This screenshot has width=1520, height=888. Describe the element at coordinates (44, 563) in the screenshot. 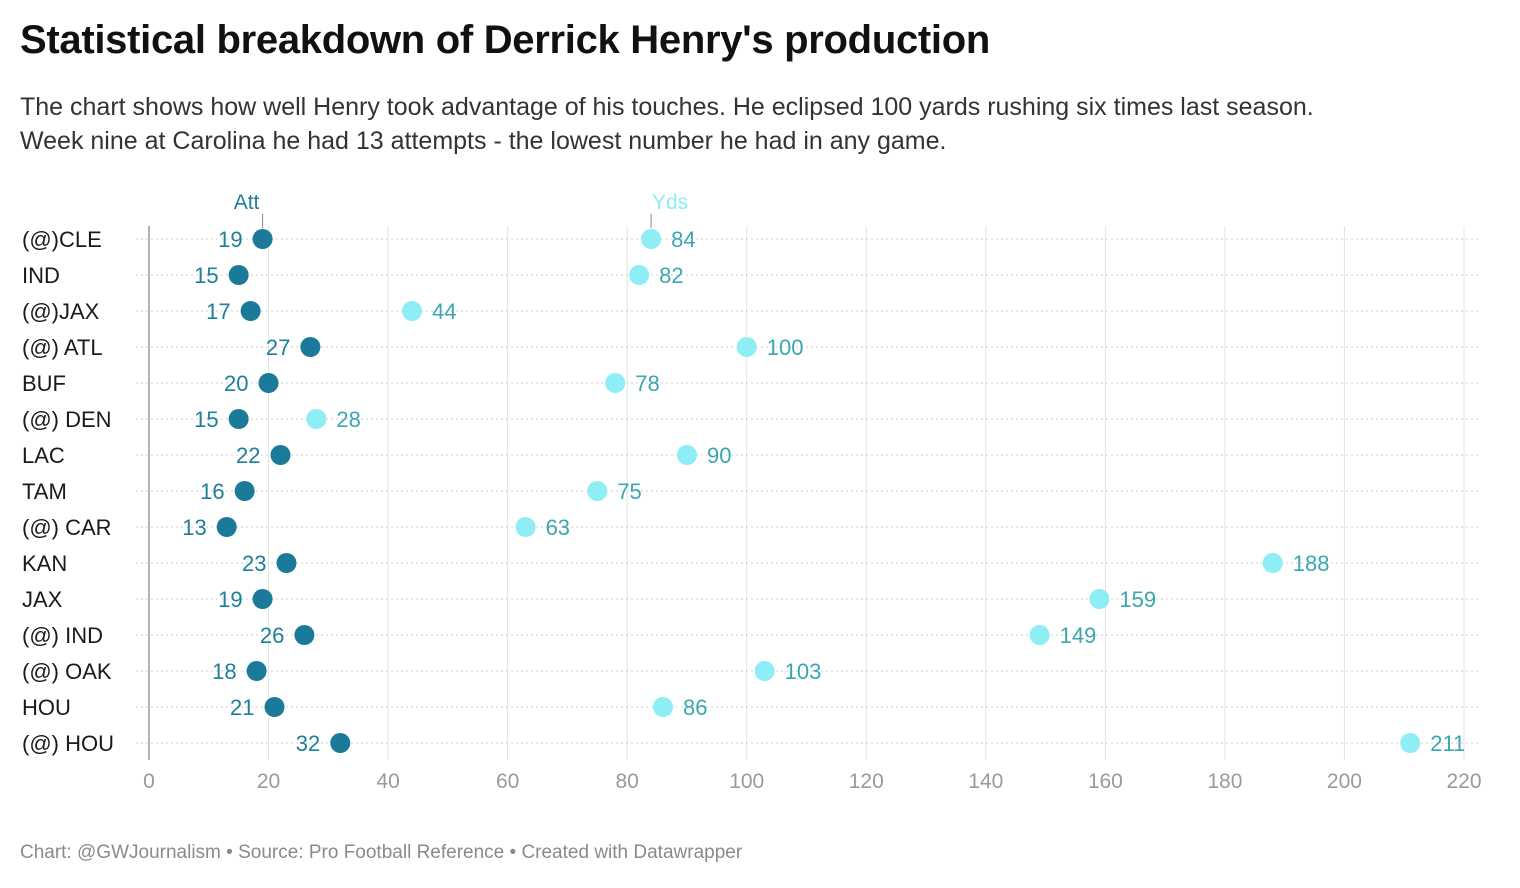

I see `row-label: KAN` at that location.